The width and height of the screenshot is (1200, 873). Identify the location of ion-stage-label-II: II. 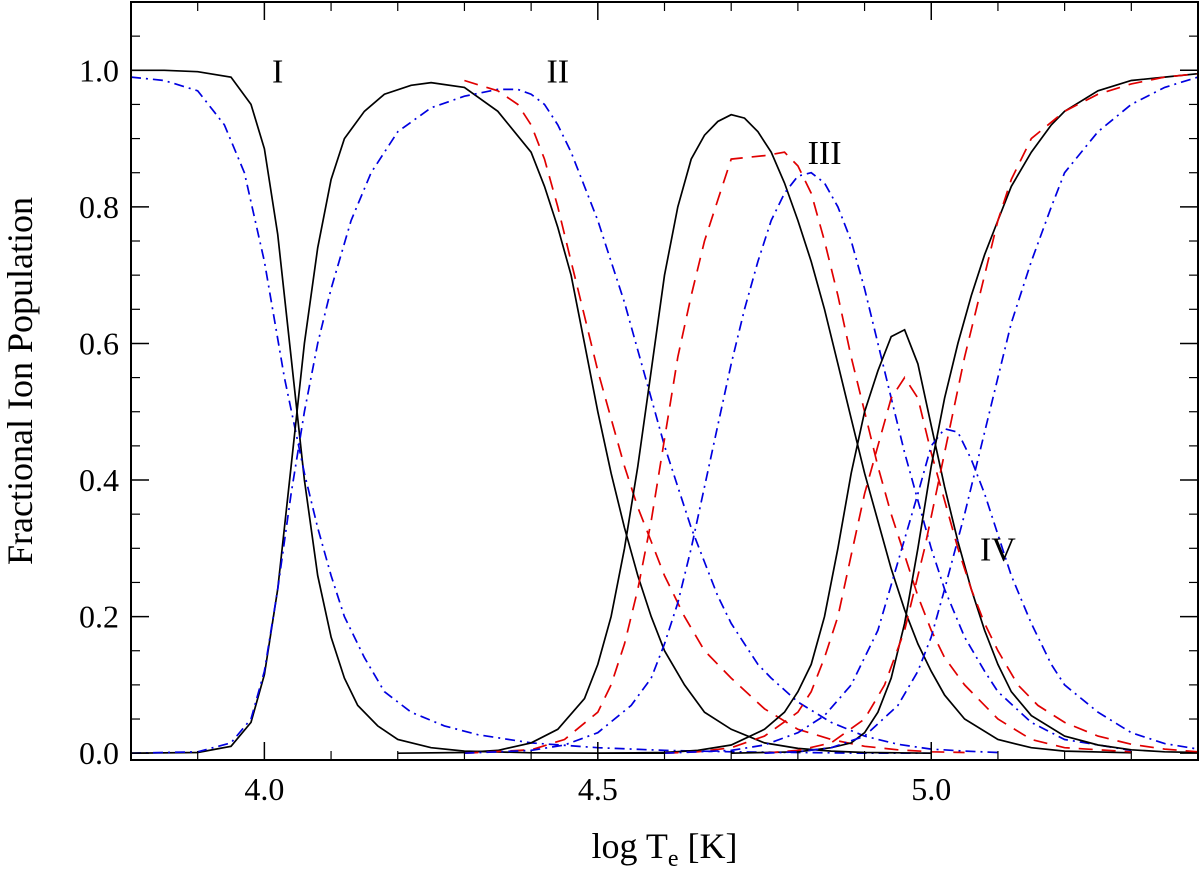
(557, 71).